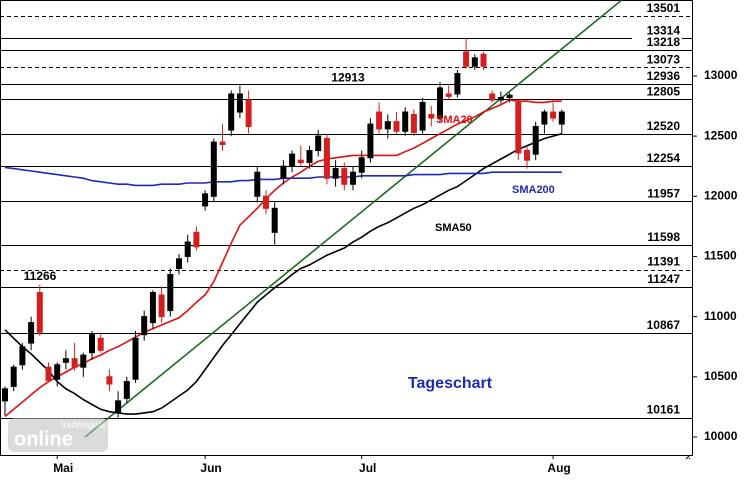  Describe the element at coordinates (664, 325) in the screenshot. I see `level-label: 10867` at that location.